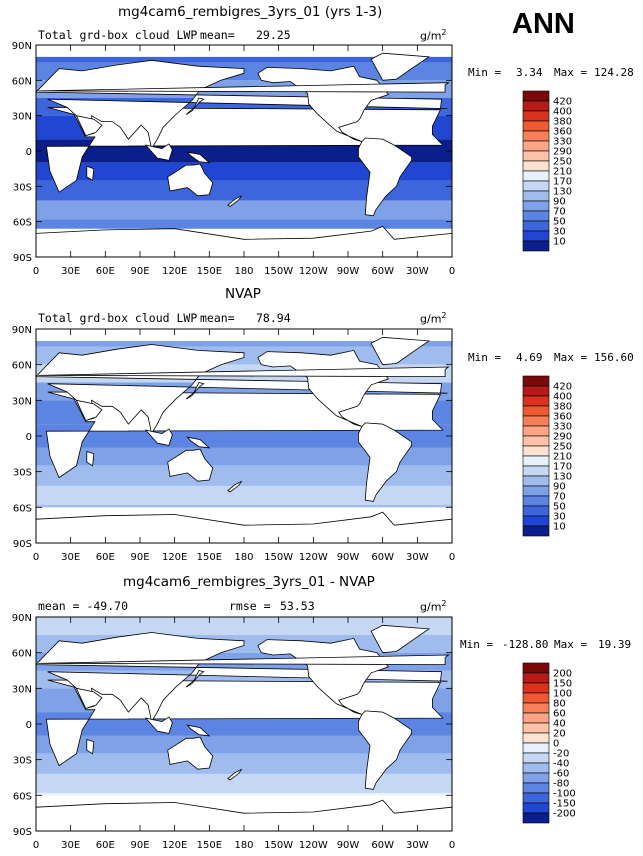 The width and height of the screenshot is (643, 856). Describe the element at coordinates (249, 582) in the screenshot. I see `panel-3-title: mg4cam6_rembigres_3yrs_01 - NVAP` at that location.